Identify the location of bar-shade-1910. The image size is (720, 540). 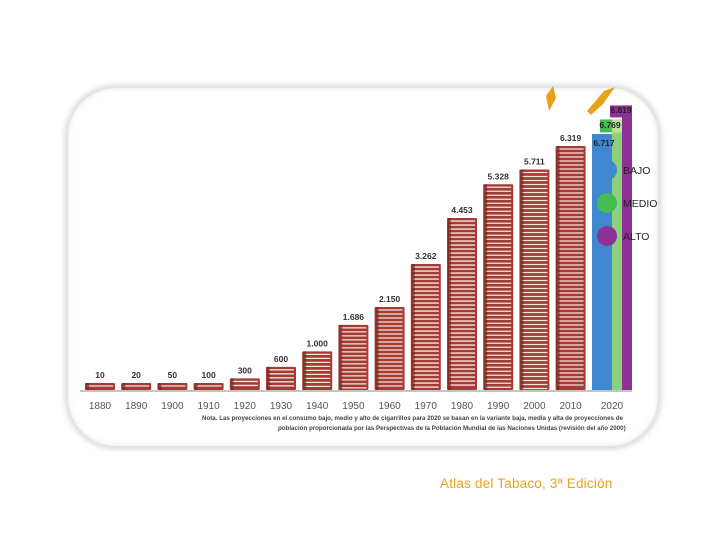
(196, 386).